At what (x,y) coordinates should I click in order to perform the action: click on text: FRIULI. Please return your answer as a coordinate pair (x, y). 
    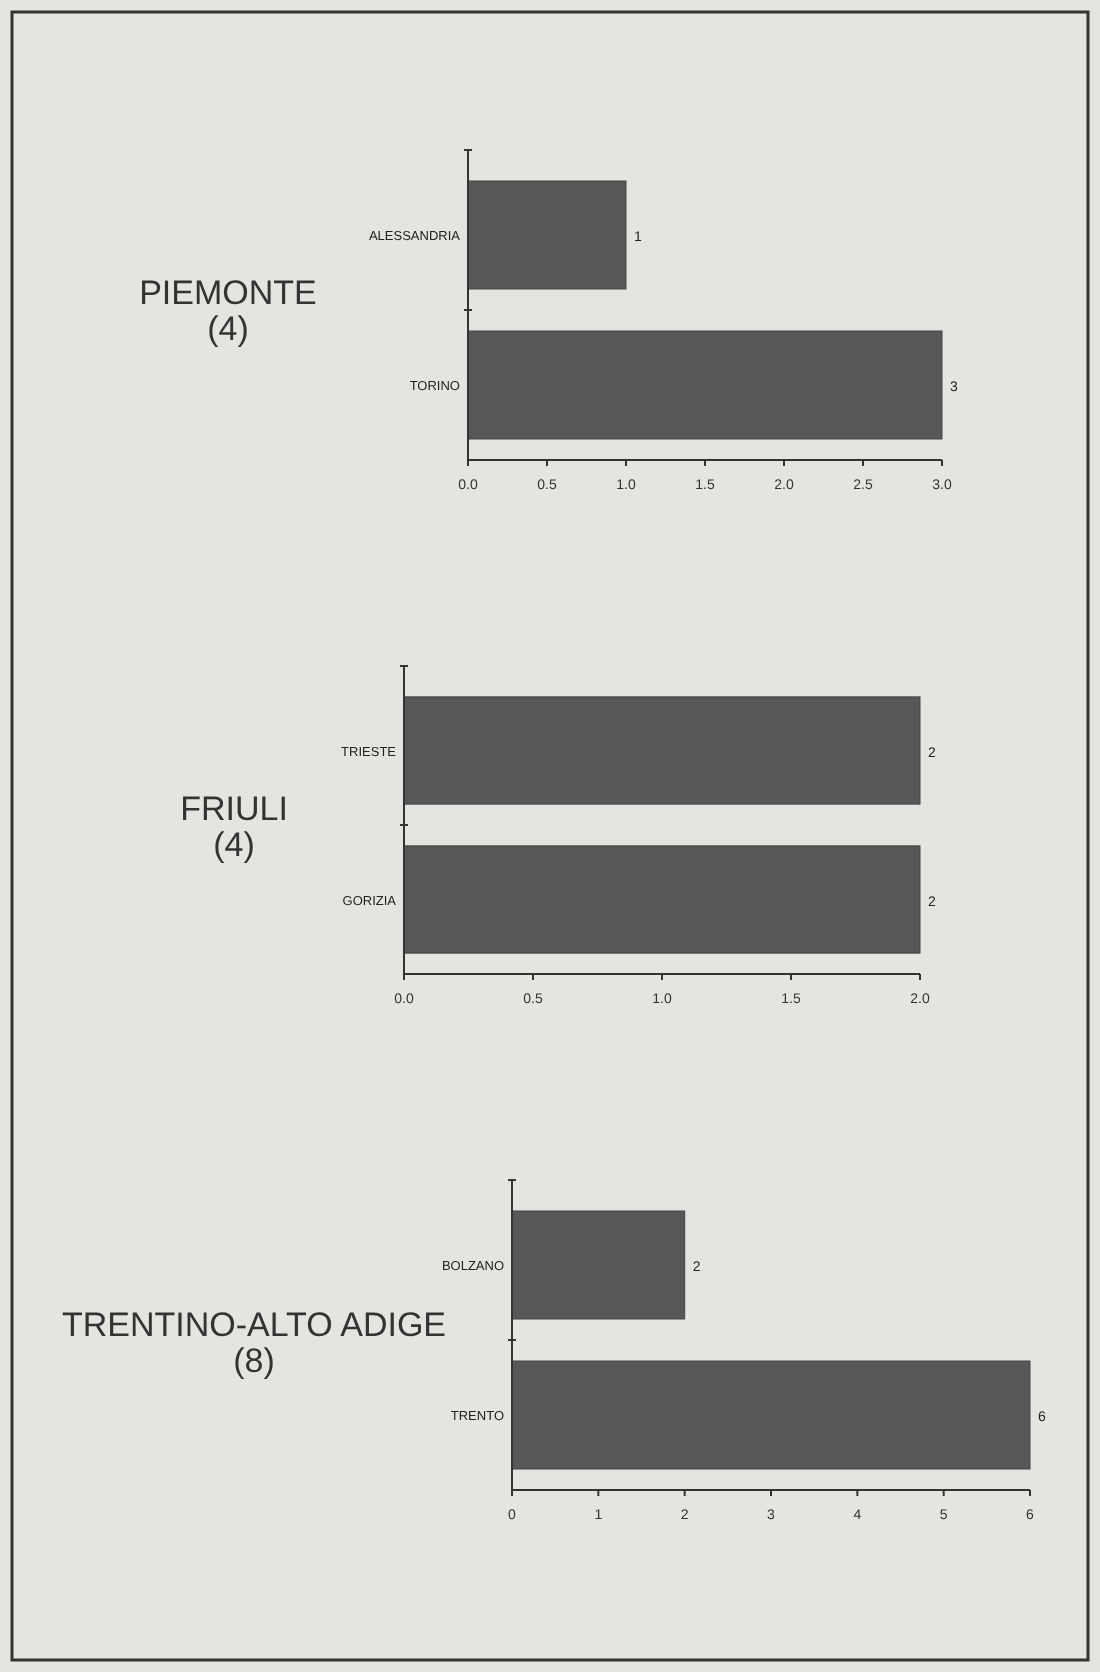
    Looking at the image, I should click on (234, 809).